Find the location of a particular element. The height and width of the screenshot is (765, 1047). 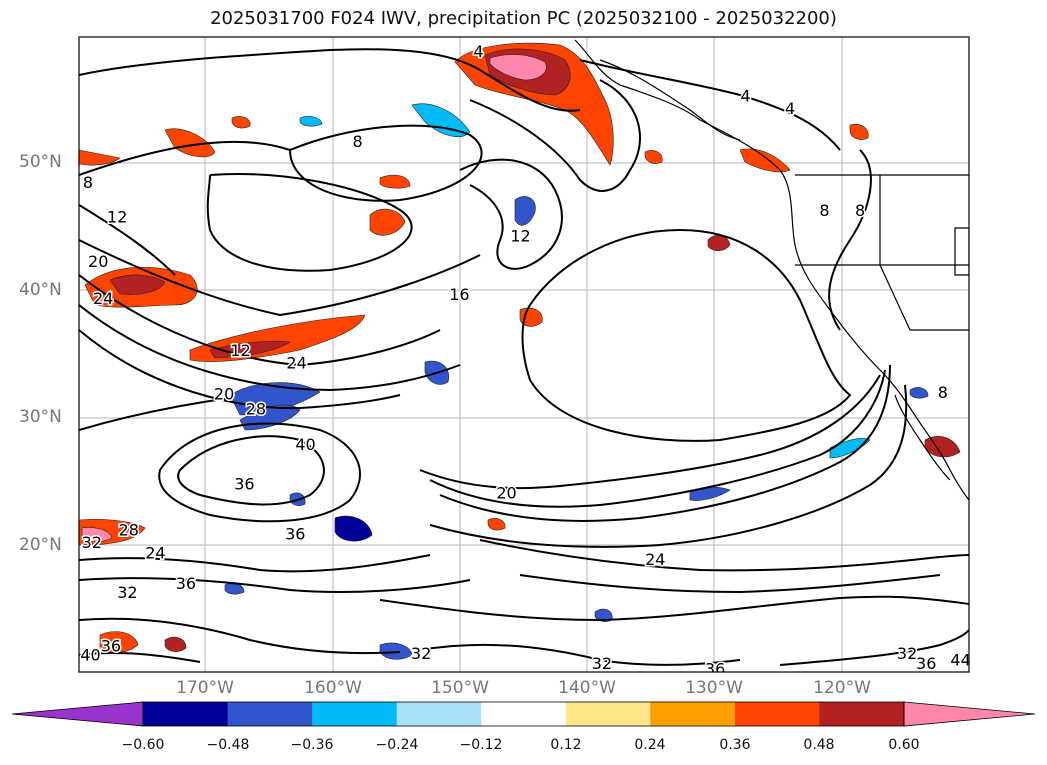

coastline-baja is located at coordinates (922, 437).